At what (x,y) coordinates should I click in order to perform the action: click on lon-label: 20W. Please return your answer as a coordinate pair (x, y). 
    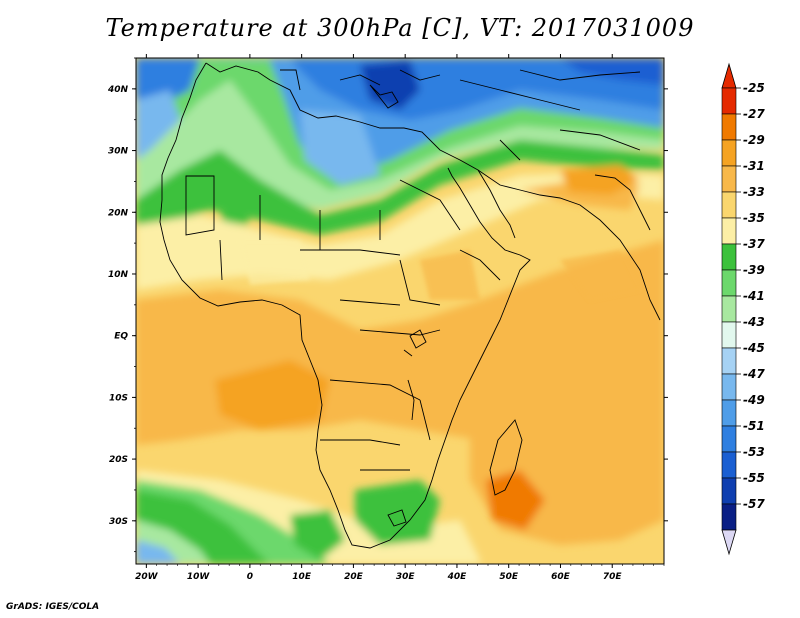
    Looking at the image, I should click on (147, 577).